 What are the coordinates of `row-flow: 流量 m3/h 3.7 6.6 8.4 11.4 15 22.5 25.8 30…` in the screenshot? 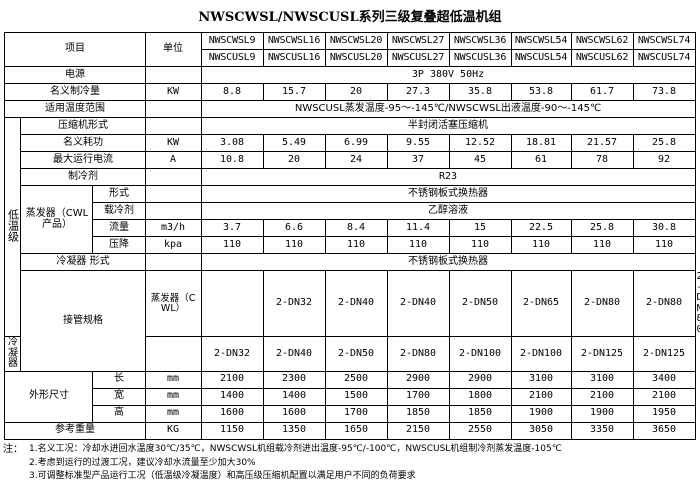 It's located at (350, 228).